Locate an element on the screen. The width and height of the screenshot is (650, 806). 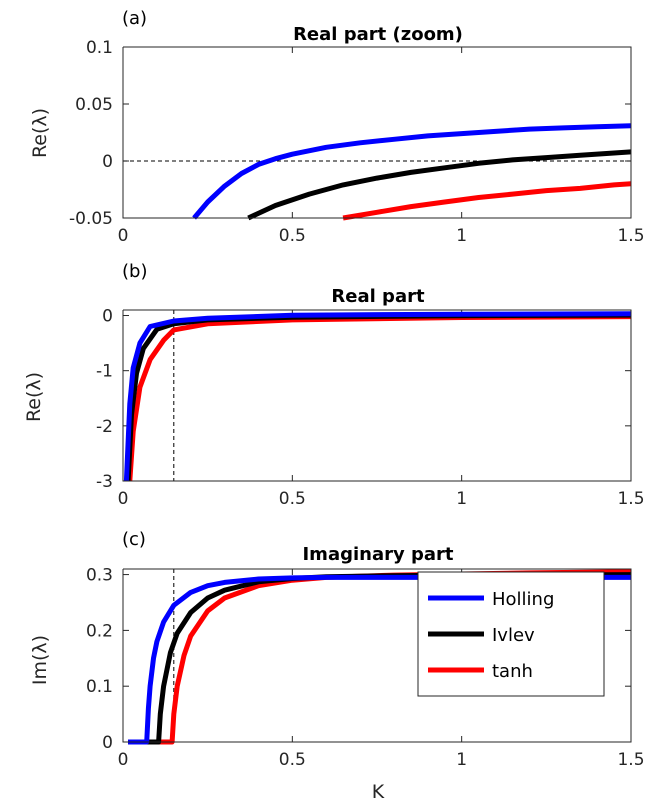
panel-label-c: (c) is located at coordinates (134, 539).